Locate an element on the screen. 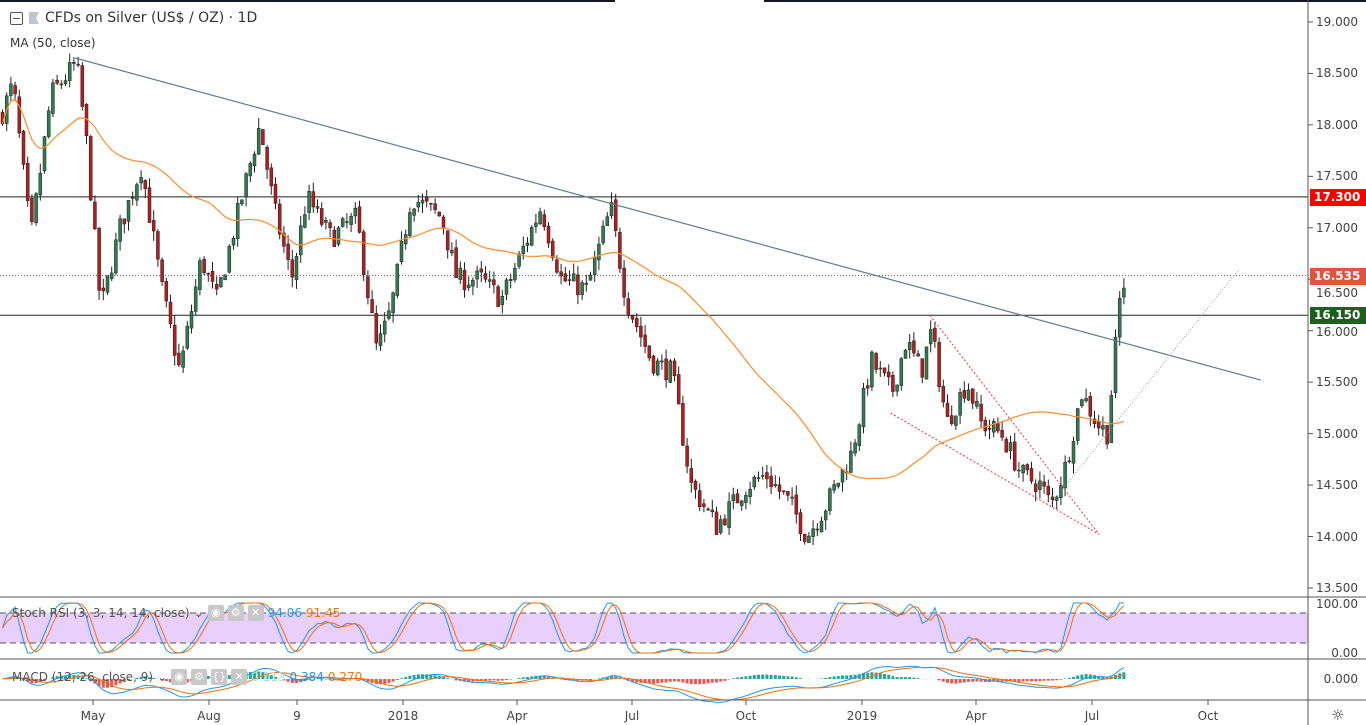 The width and height of the screenshot is (1366, 725). price-tag: 16.150 is located at coordinates (1338, 316).